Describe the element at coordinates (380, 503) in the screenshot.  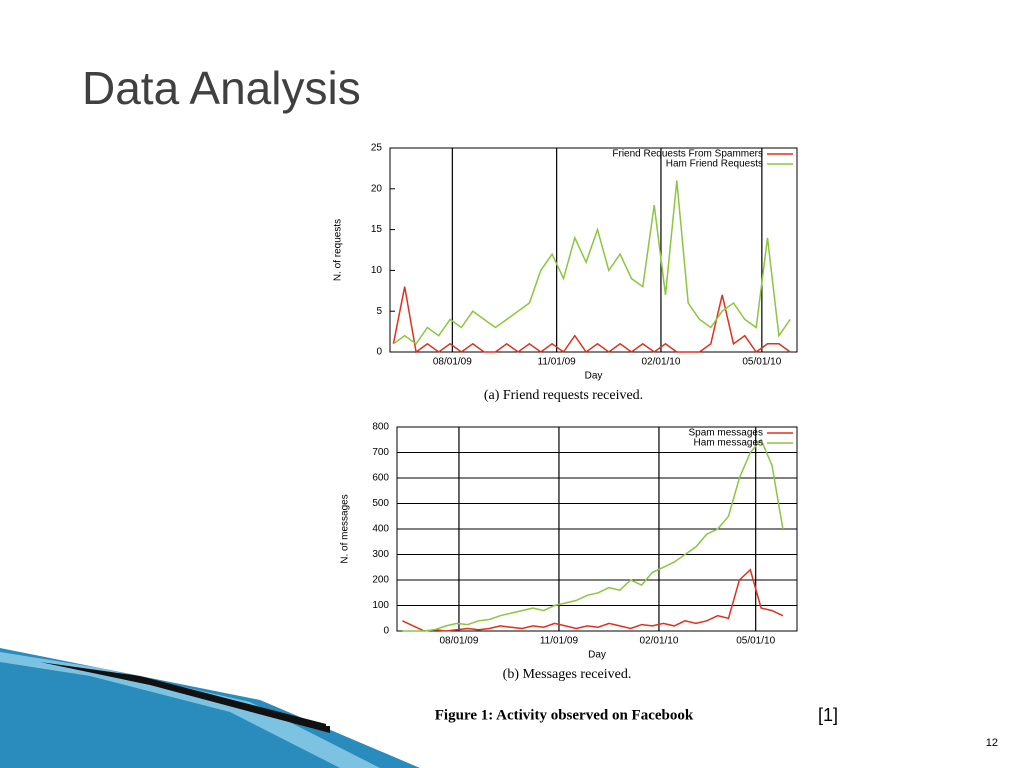
I see `y-tick-label: 500` at that location.